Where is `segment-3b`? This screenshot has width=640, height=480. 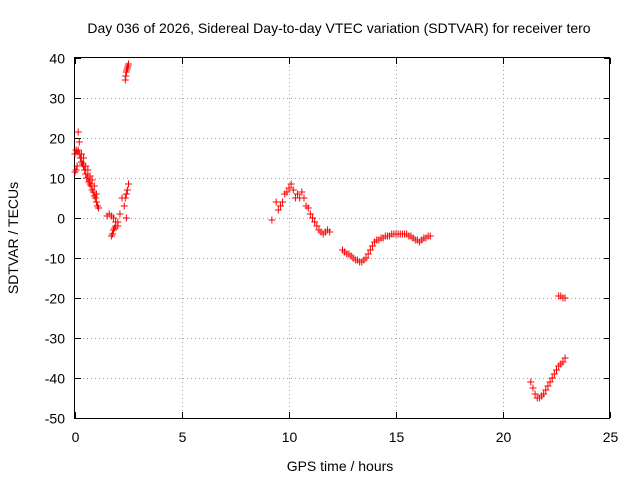 segment-3b is located at coordinates (126, 191).